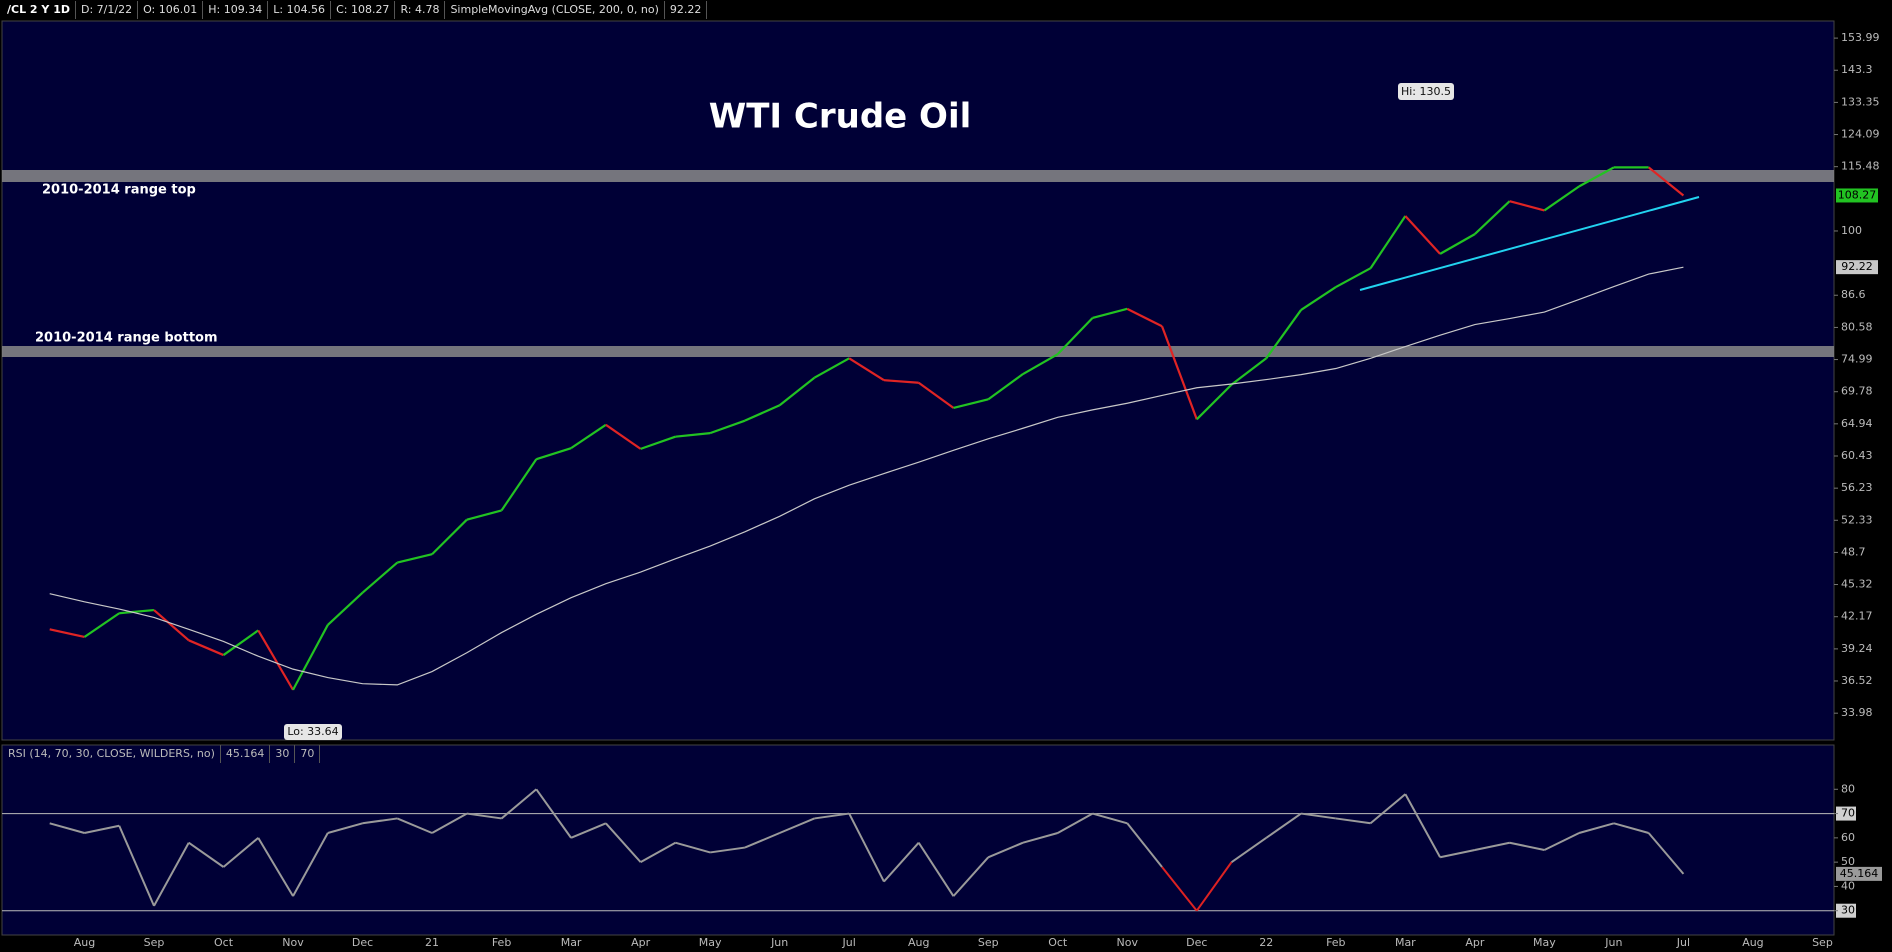  I want to click on rsi-level: 70, so click(308, 754).